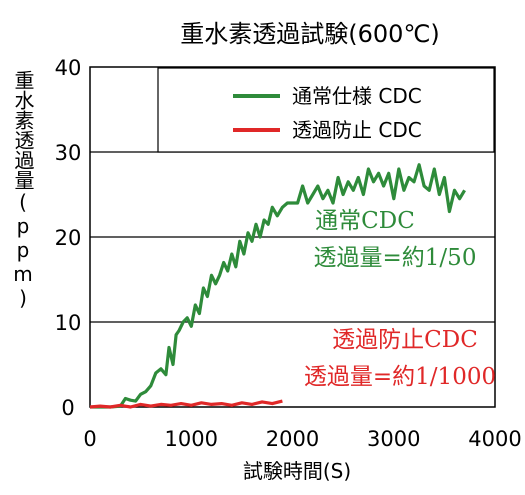  I want to click on legend: 通常仕様 CDC 透過防止 CDC, so click(326, 110).